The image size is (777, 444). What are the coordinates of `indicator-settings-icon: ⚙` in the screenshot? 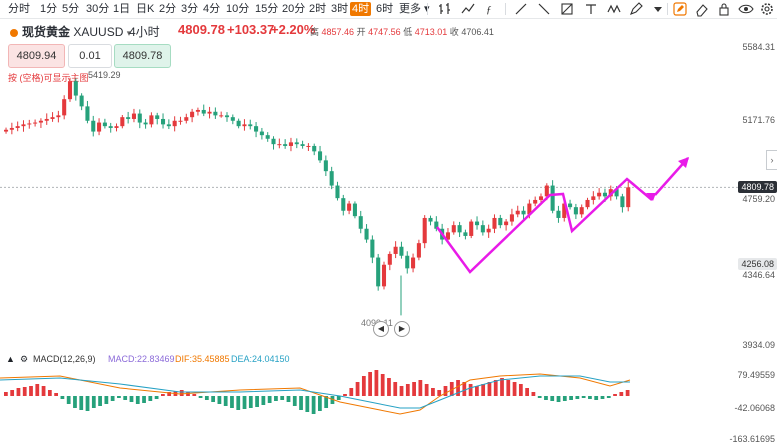 It's located at (24, 359).